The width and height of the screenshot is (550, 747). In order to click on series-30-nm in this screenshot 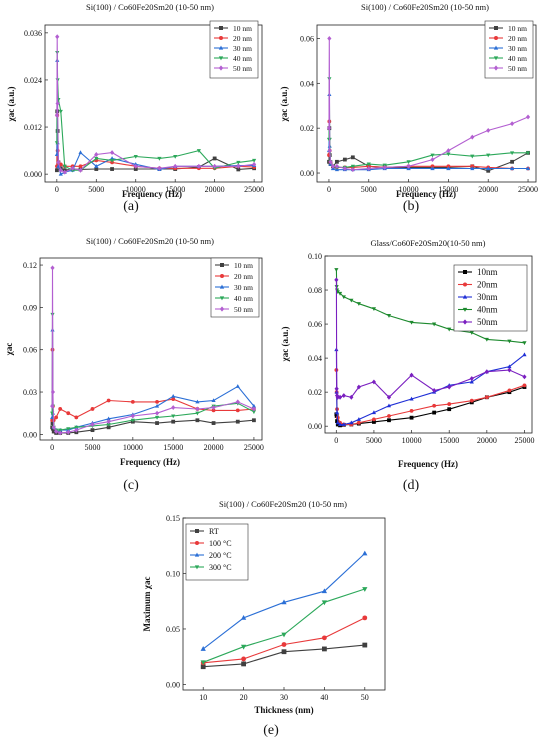, I will do `click(153, 379)`.